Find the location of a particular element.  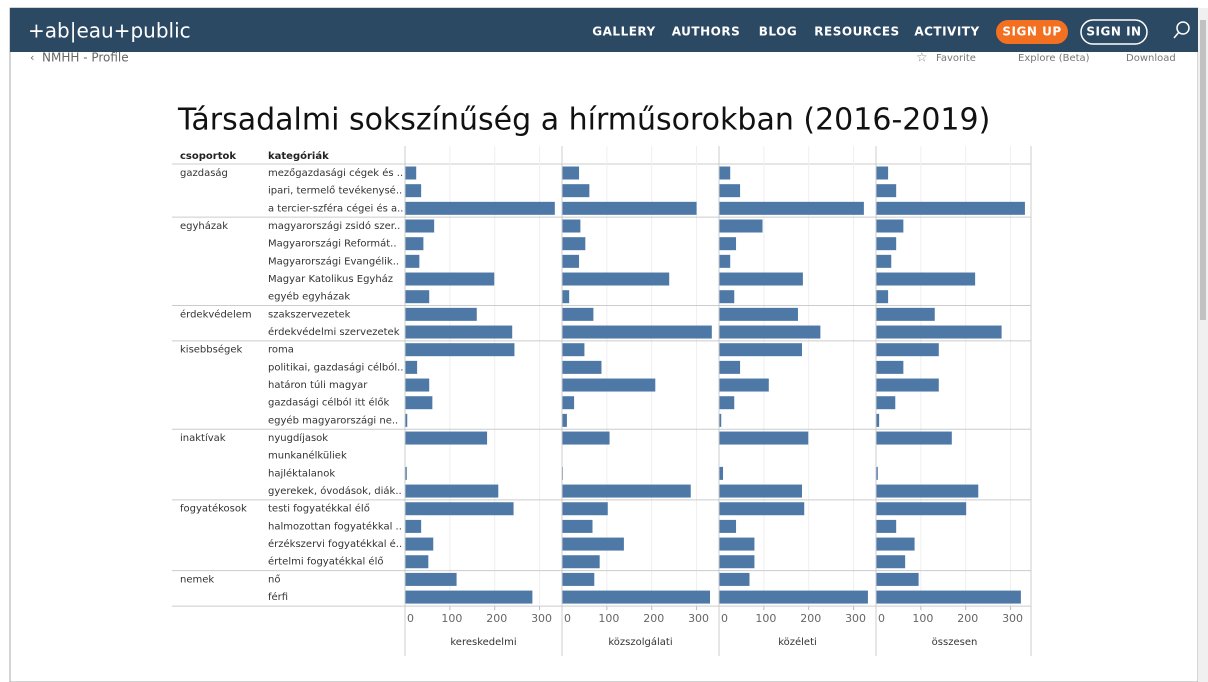

scroll-thumb is located at coordinates (1203, 170).